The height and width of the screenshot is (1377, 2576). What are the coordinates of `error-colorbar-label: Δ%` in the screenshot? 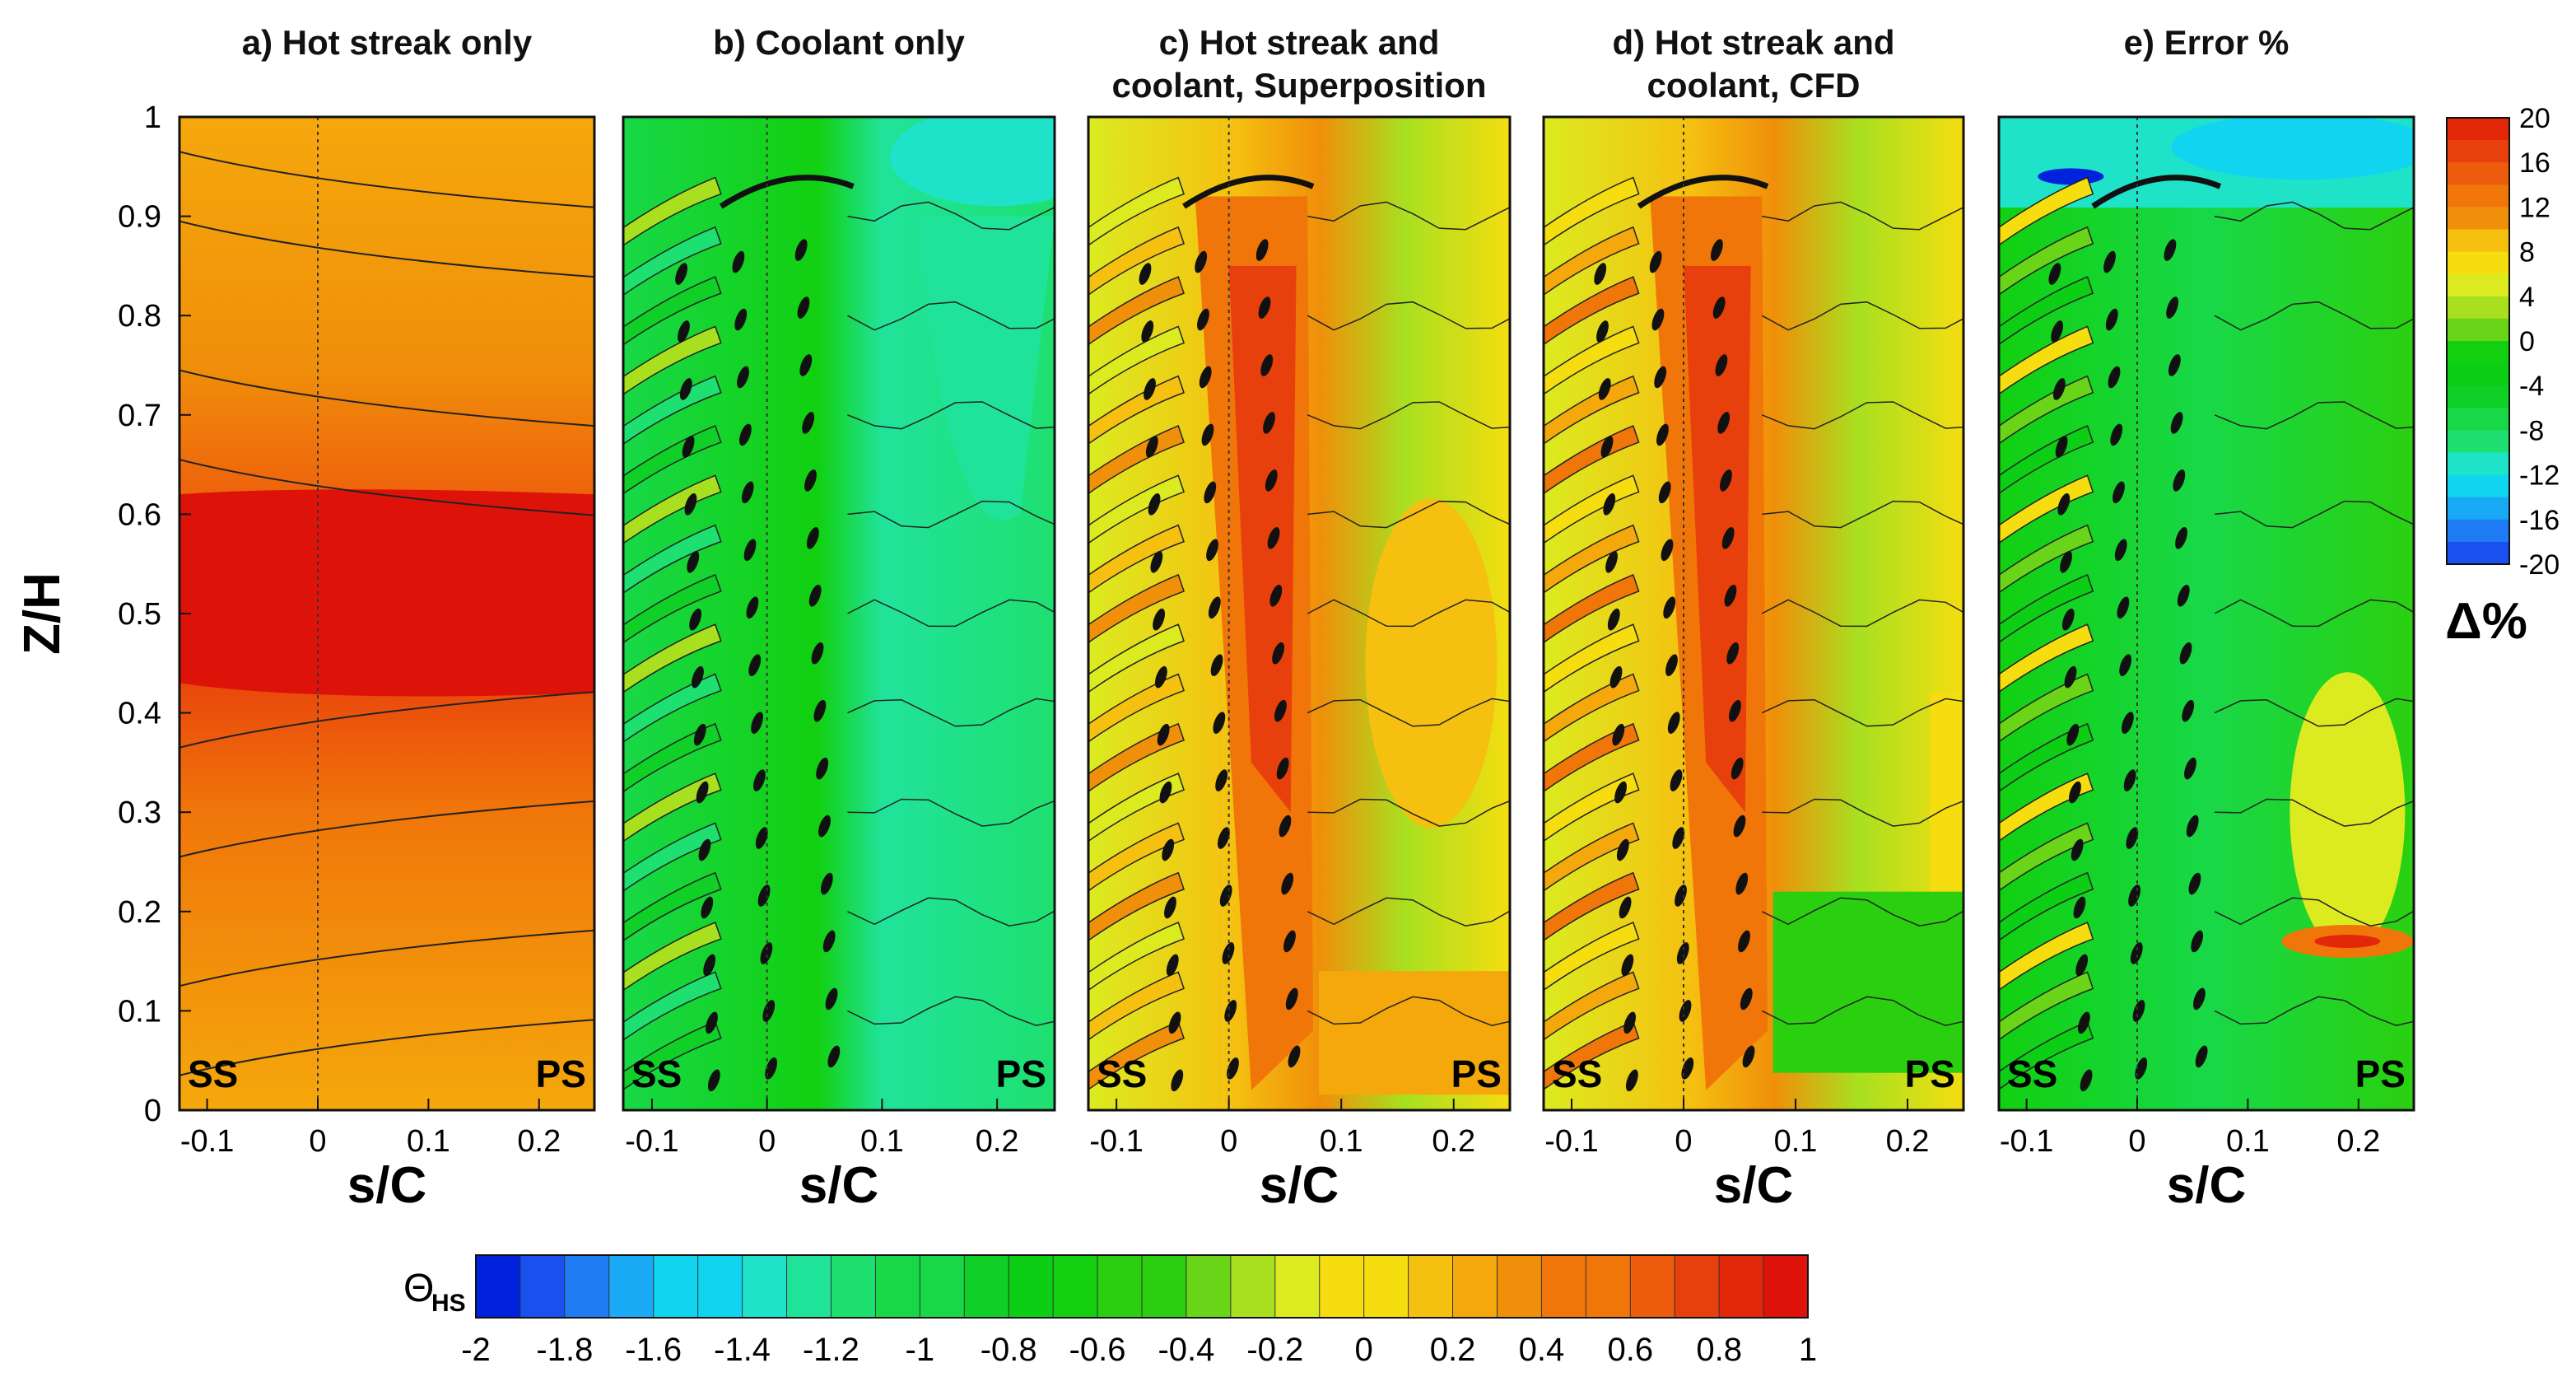 It's located at (2486, 621).